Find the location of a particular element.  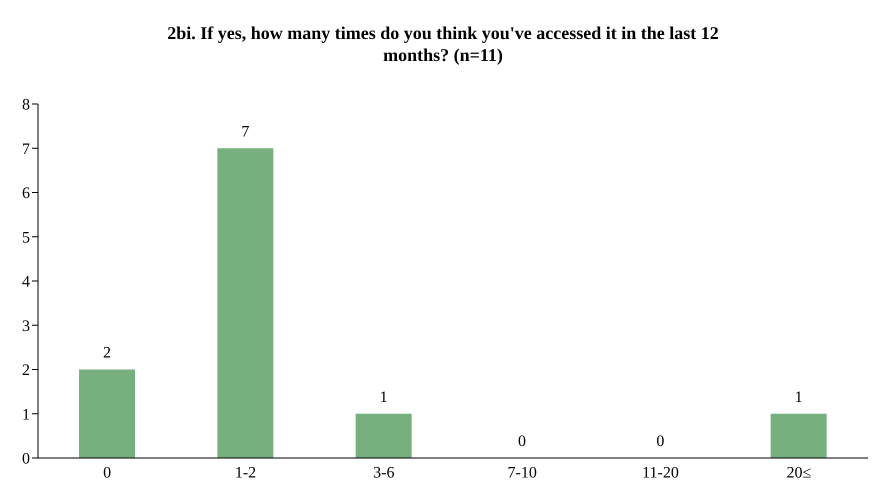

chart-title: 2bi. If yes, how many times do you think you've accessed it in the last 12 months? (n=11) is located at coordinates (443, 44).